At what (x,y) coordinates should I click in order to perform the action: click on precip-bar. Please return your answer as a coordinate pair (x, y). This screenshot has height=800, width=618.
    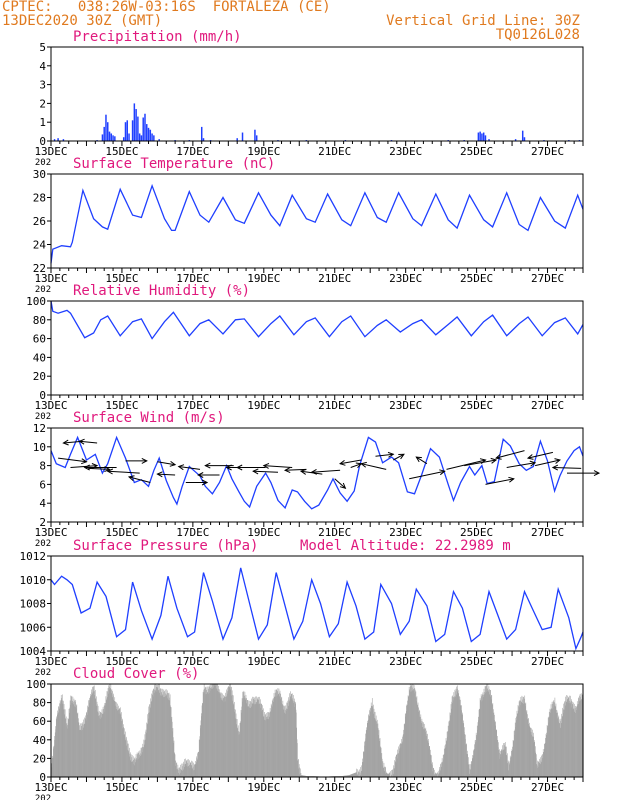
    Looking at the image, I should click on (132, 130).